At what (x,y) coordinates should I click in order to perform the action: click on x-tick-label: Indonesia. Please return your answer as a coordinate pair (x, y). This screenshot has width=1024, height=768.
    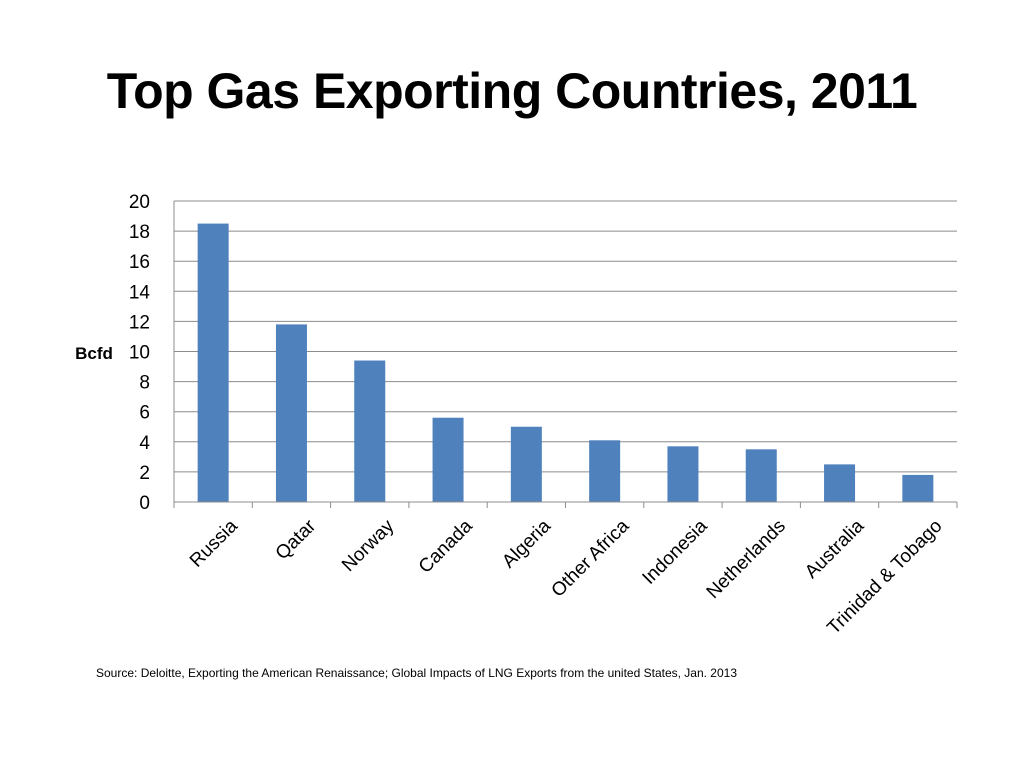
    Looking at the image, I should click on (675, 551).